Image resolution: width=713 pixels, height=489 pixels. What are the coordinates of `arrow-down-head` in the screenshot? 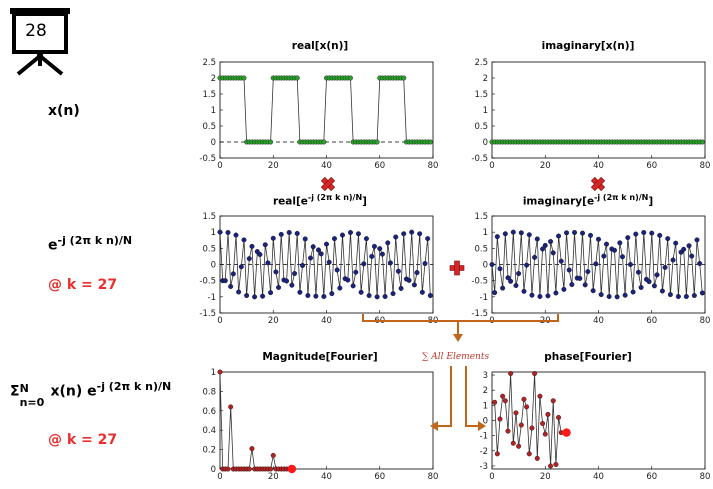 It's located at (458, 338).